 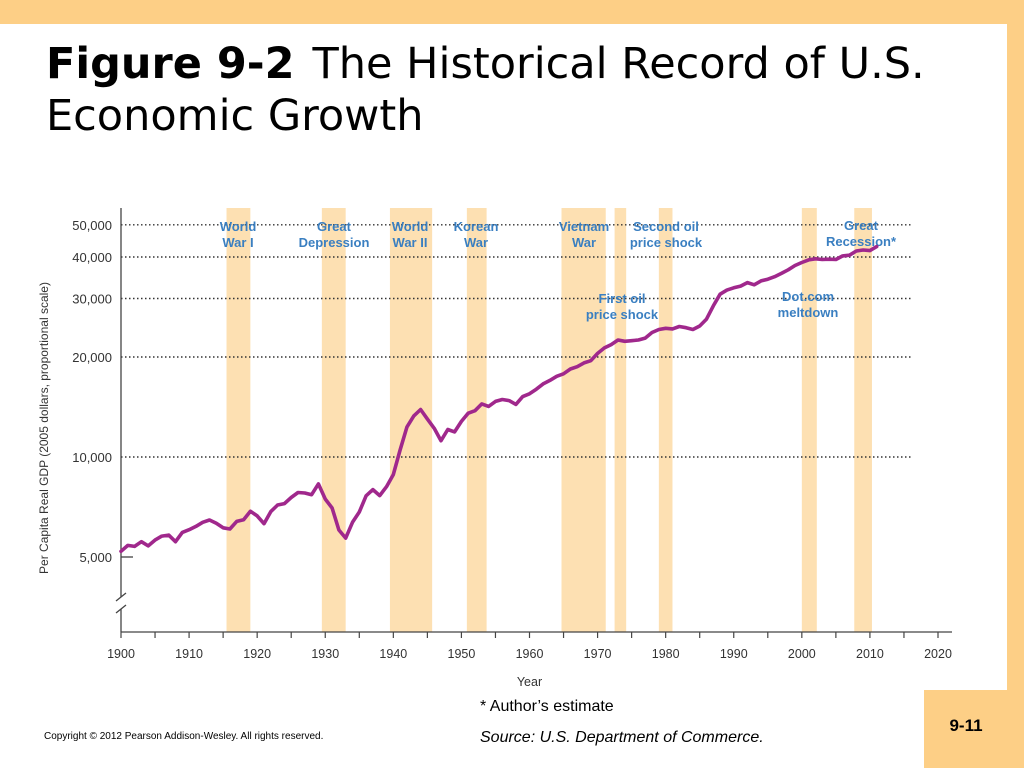 I want to click on event-label: War I, so click(x=237, y=242).